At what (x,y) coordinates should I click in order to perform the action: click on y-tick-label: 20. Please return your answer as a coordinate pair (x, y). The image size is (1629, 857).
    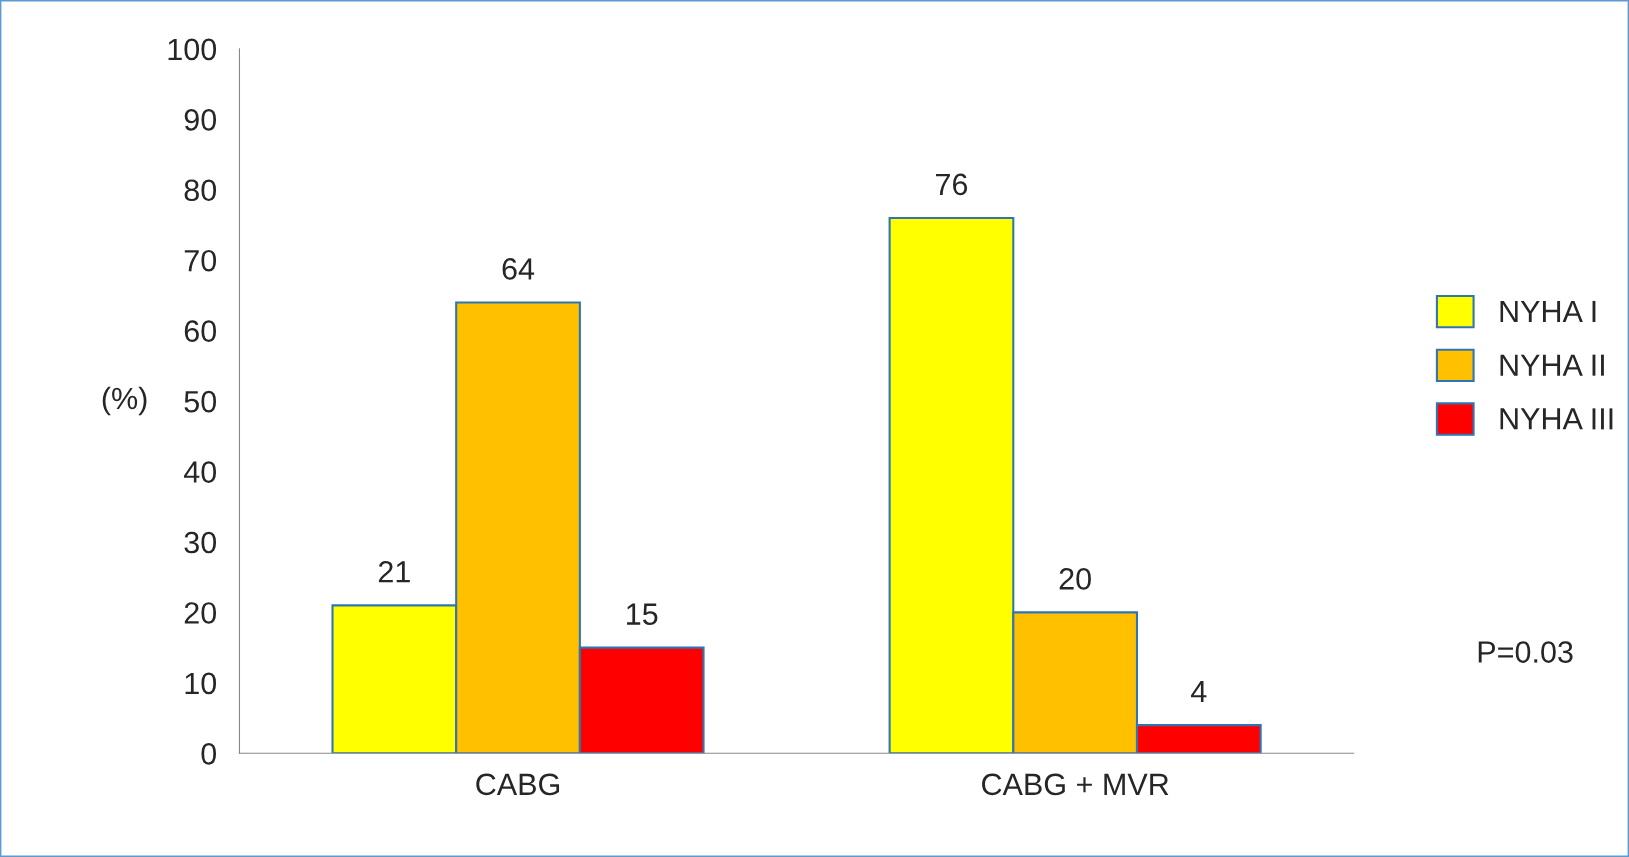
    Looking at the image, I should click on (200, 613).